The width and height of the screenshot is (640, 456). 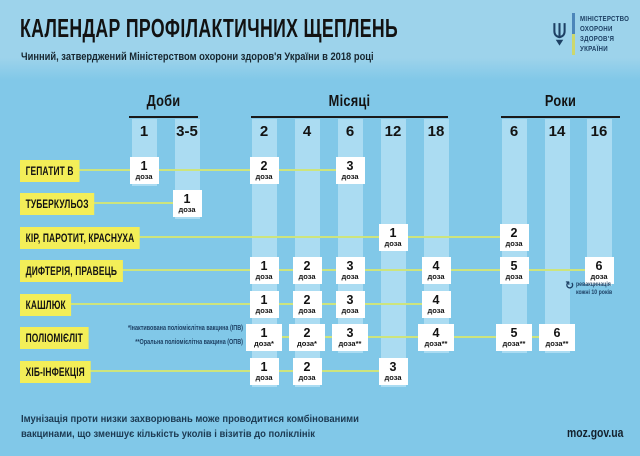 What do you see at coordinates (436, 131) in the screenshot?
I see `column-header-m18: 18` at bounding box center [436, 131].